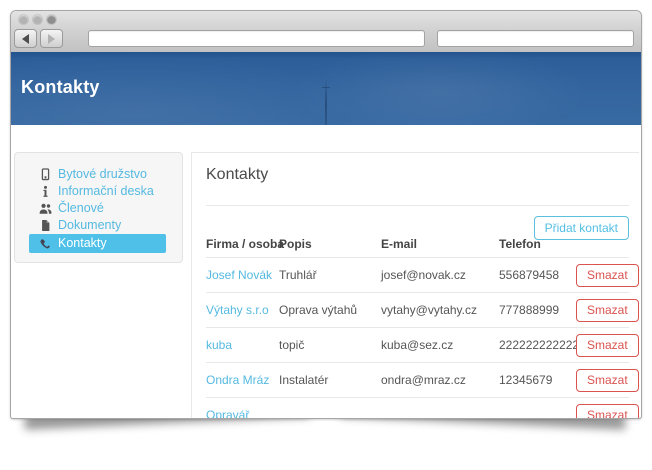 This screenshot has height=470, width=652. Describe the element at coordinates (330, 380) in the screenshot. I see `contact-desc: Instalatér` at that location.